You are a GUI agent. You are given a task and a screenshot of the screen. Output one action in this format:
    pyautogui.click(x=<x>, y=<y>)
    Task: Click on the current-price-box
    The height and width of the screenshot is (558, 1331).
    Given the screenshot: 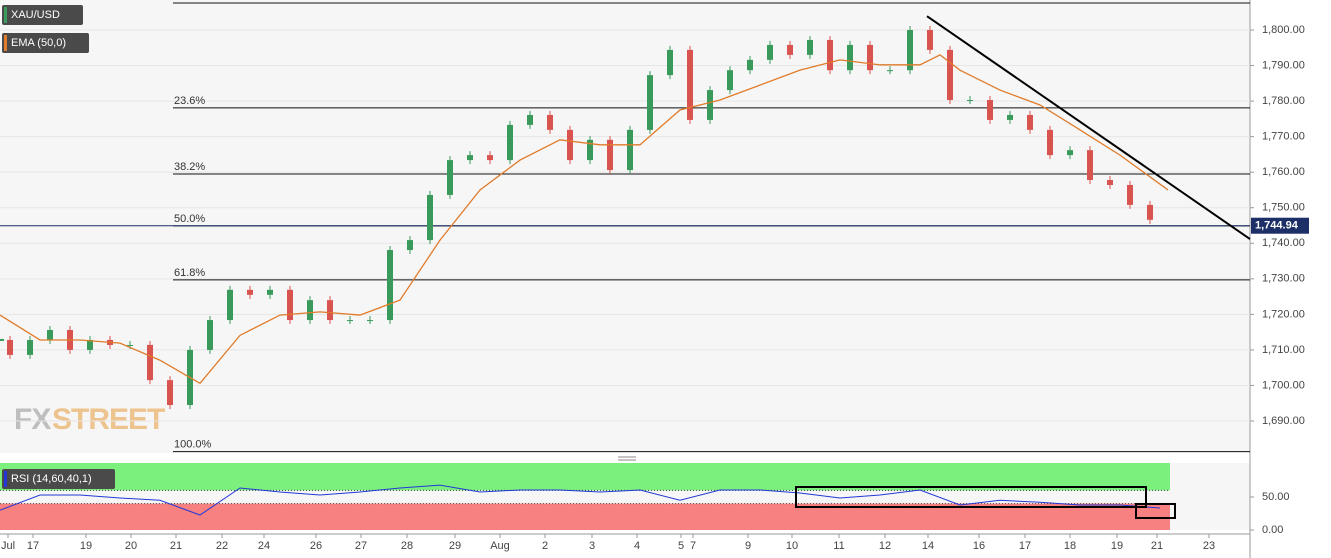 What is the action you would take?
    pyautogui.click(x=1280, y=225)
    